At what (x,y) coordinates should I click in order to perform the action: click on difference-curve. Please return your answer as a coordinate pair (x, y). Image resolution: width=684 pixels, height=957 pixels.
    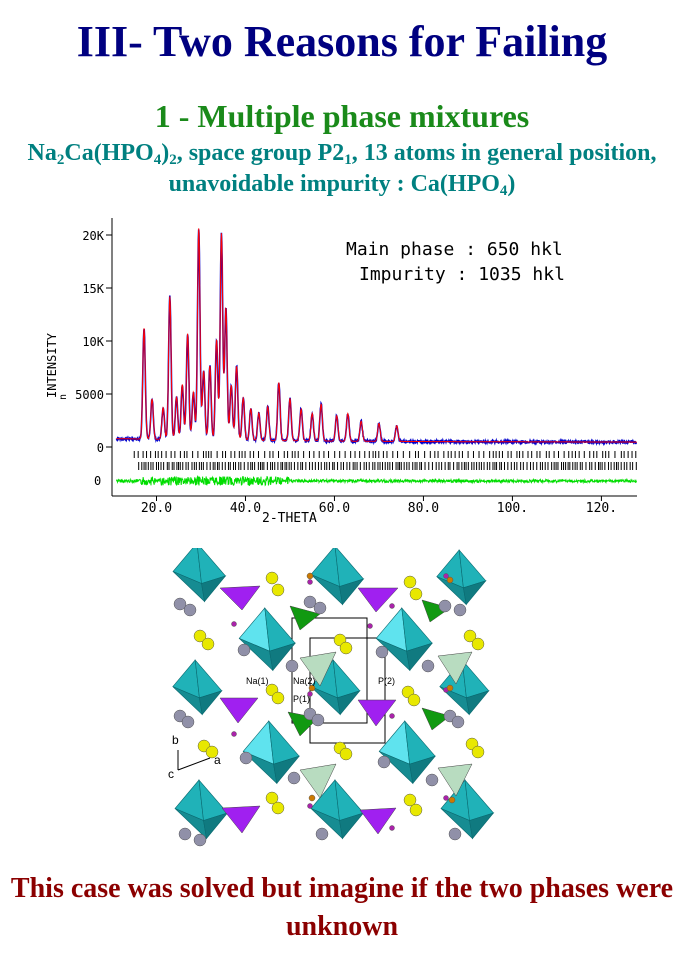
    Looking at the image, I should click on (376, 480).